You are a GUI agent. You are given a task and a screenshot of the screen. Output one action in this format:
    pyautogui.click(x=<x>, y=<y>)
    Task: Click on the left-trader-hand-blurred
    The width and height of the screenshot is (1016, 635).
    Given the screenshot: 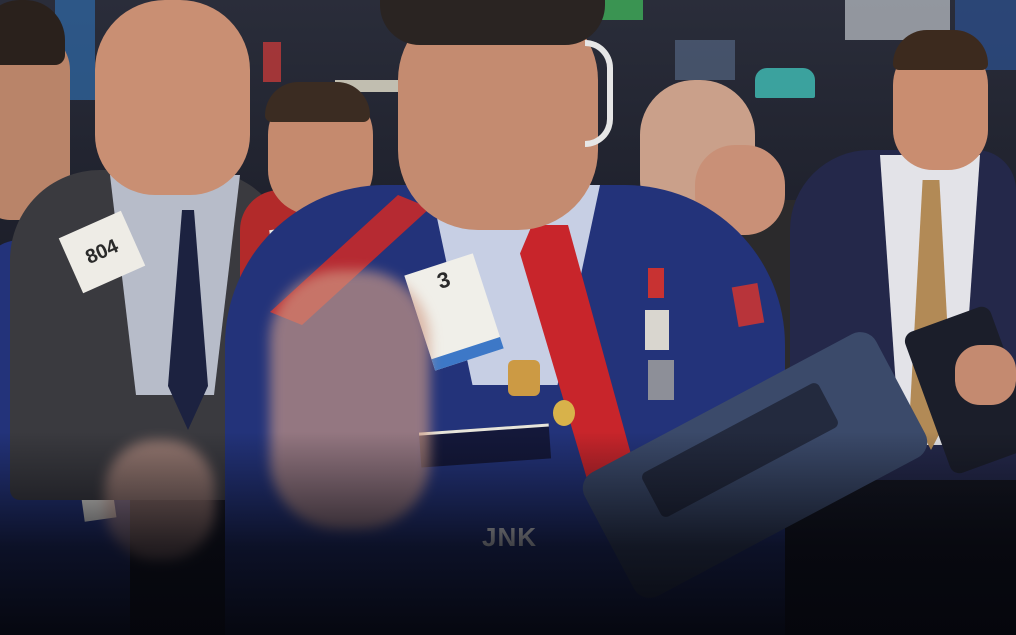 What is the action you would take?
    pyautogui.click(x=160, y=500)
    